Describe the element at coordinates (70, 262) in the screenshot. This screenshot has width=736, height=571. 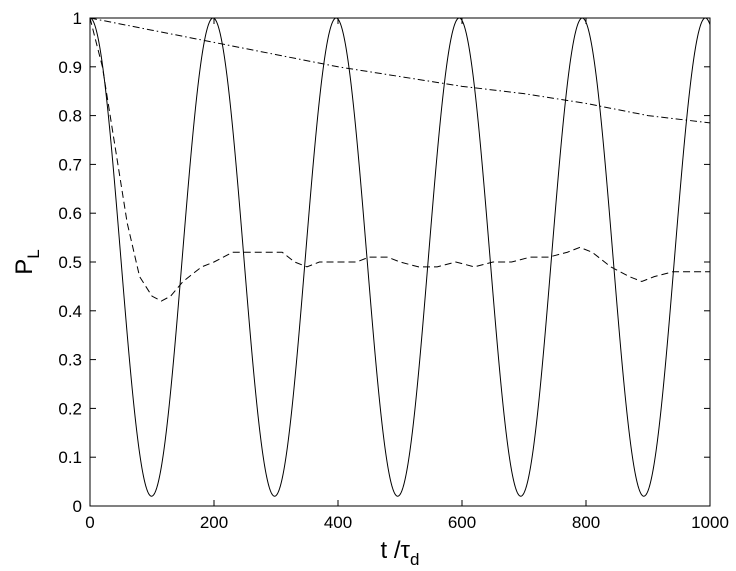
I see `y-tick-label: 0.5` at that location.